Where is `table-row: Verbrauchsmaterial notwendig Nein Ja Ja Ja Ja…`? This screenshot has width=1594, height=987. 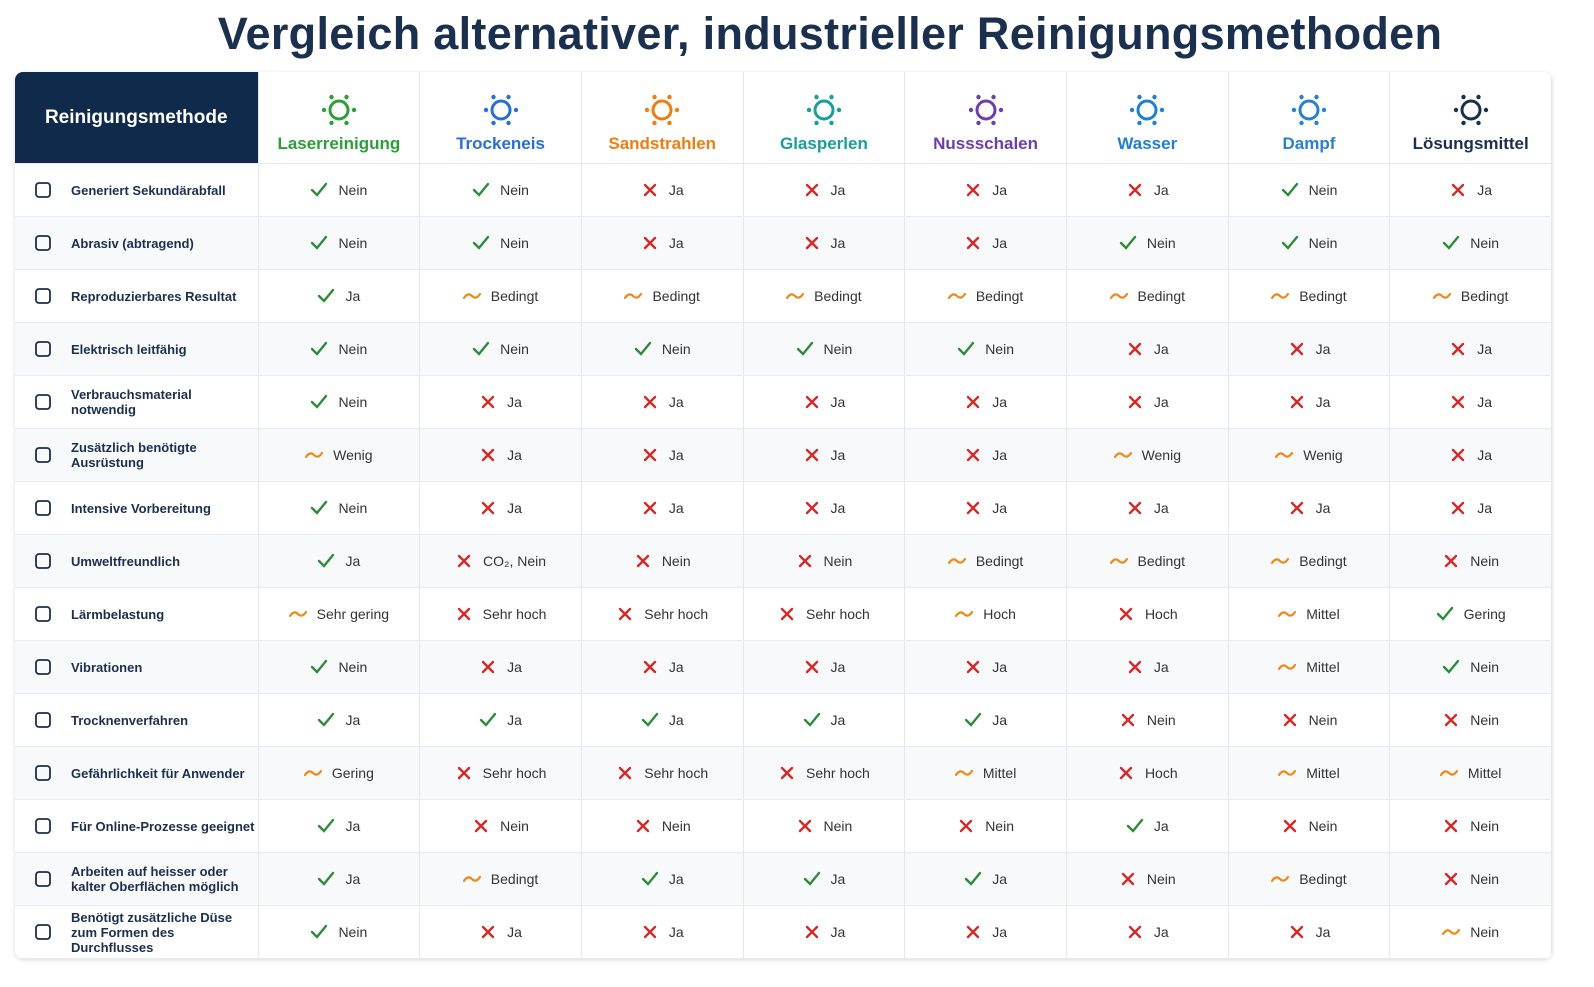 table-row: Verbrauchsmaterial notwendig Nein Ja Ja Ja Ja… is located at coordinates (783, 402).